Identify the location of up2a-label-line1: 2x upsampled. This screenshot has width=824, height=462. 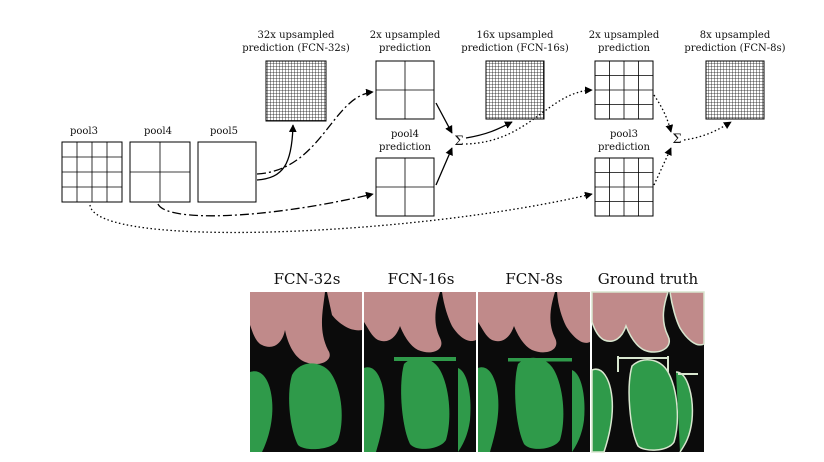
(405, 35).